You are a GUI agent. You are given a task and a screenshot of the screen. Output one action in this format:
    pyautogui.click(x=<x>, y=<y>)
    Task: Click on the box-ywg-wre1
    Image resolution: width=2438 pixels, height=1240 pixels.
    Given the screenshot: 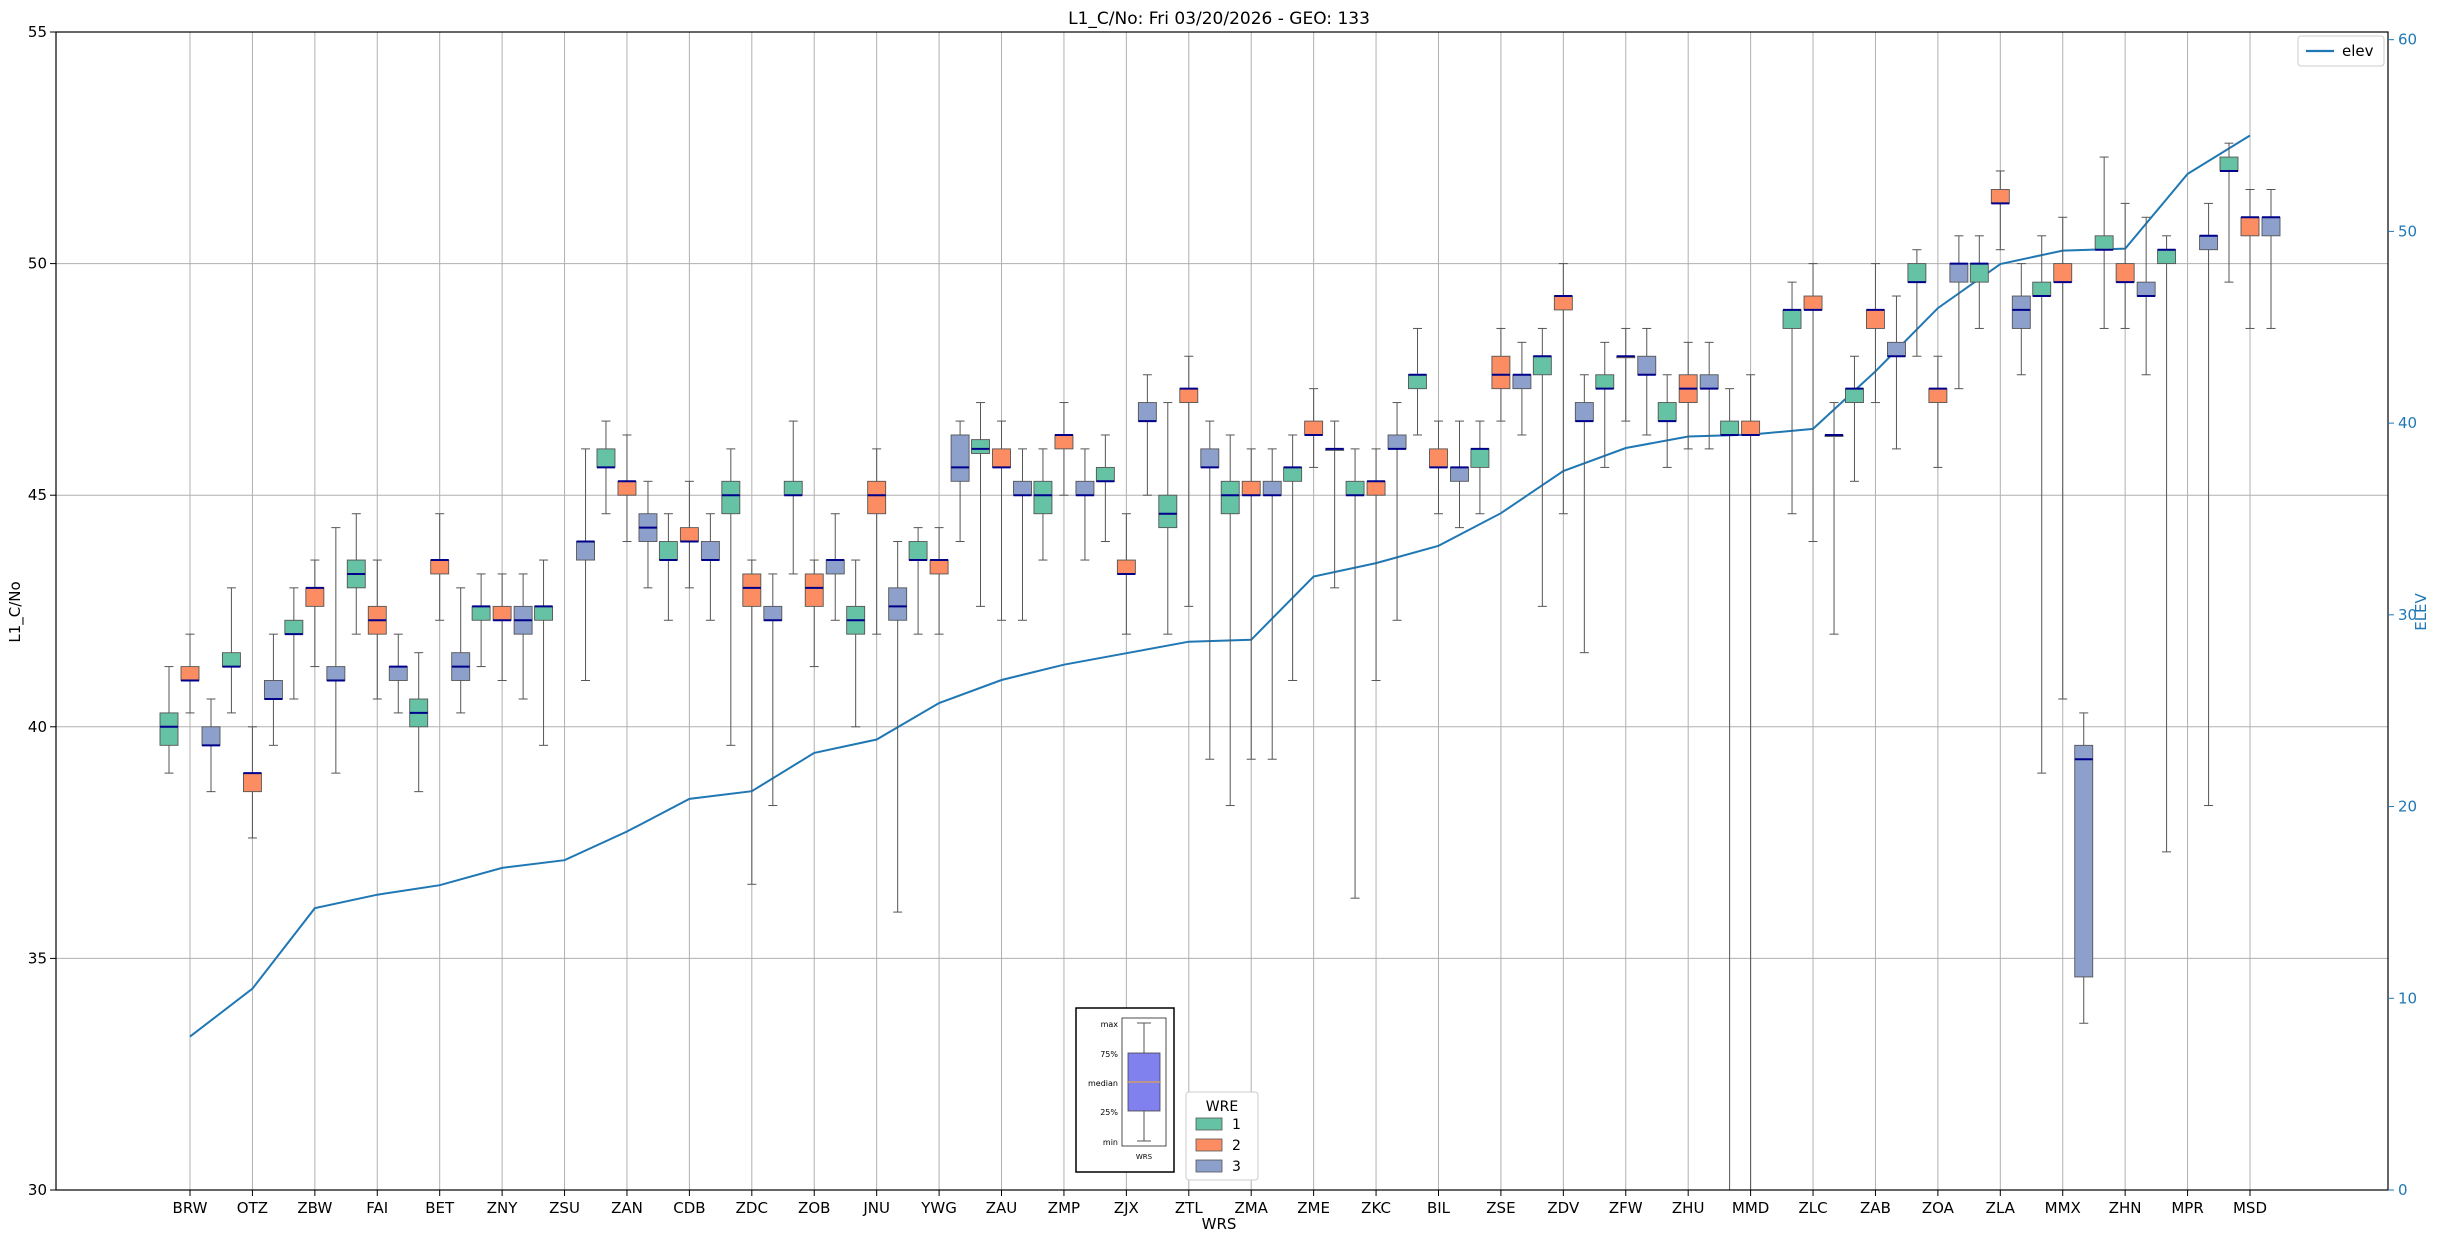 What is the action you would take?
    pyautogui.click(x=918, y=581)
    